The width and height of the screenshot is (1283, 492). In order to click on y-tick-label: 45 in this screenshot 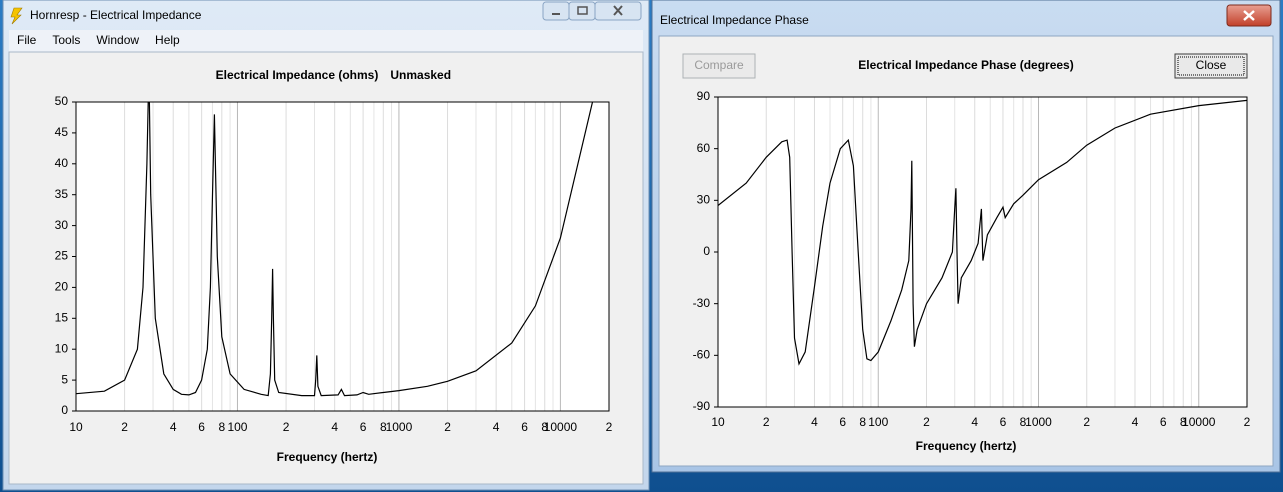, I will do `click(62, 132)`.